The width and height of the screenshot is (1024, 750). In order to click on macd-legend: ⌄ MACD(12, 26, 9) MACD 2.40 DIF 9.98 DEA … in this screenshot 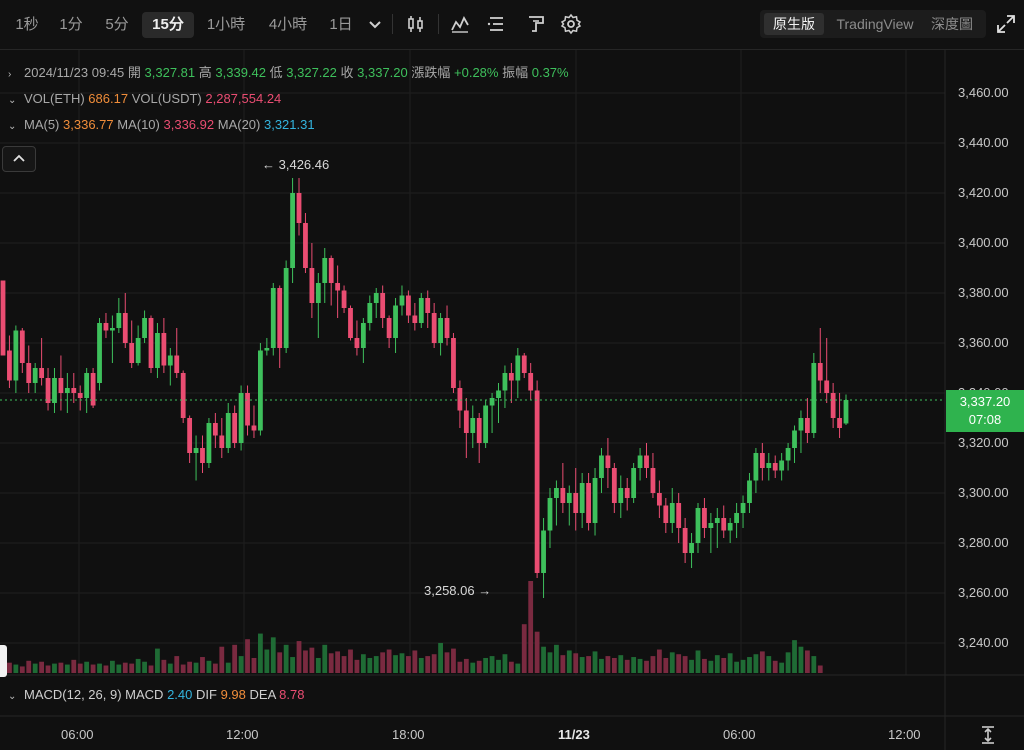, I will do `click(156, 695)`.